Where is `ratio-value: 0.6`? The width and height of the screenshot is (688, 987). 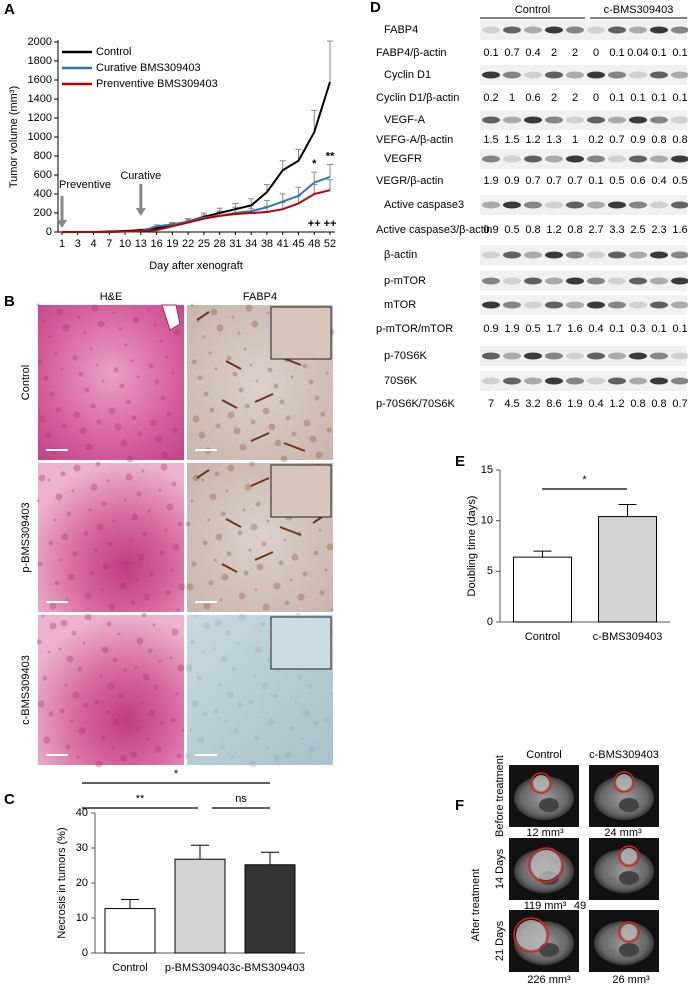
ratio-value: 0.6 is located at coordinates (637, 181).